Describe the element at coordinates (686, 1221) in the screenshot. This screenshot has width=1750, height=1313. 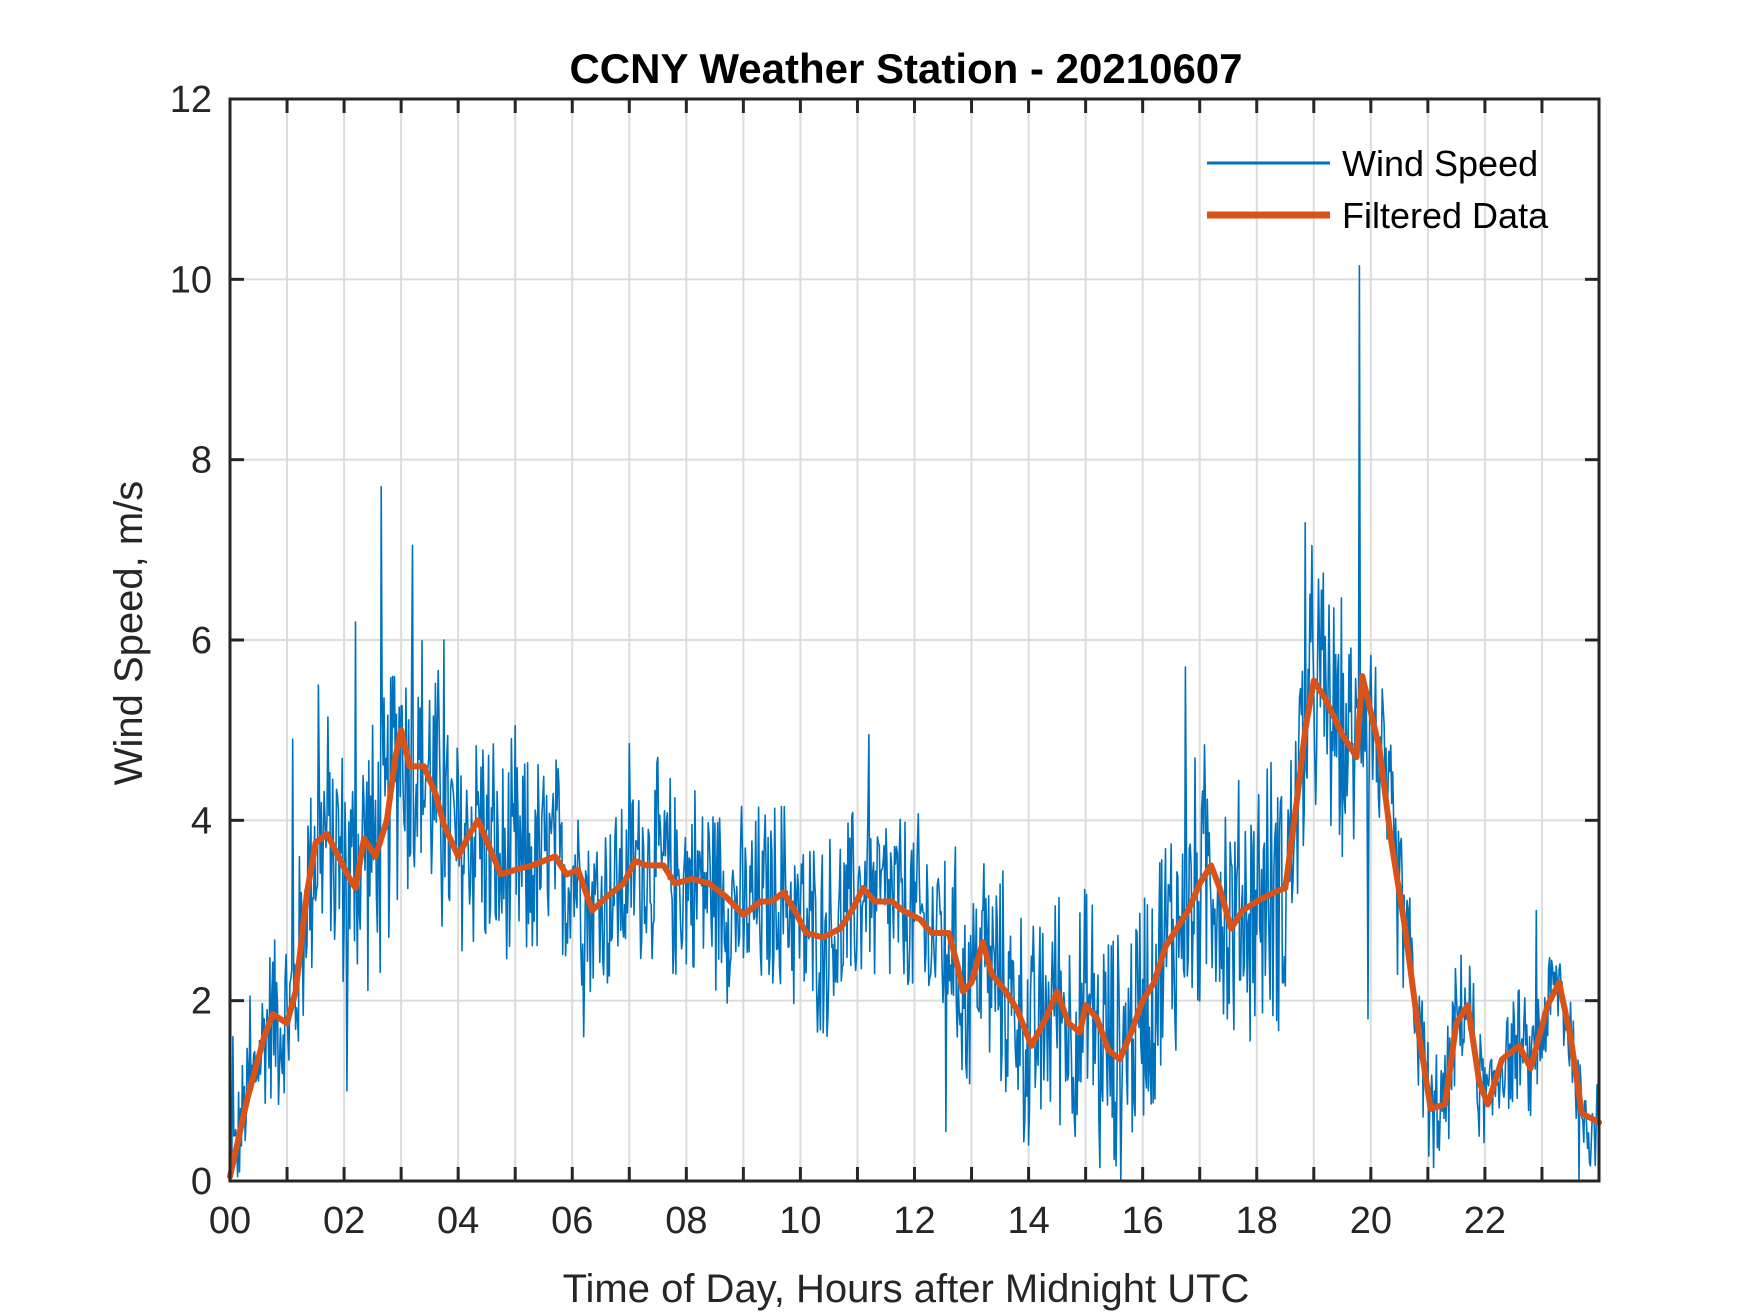
I see `x-tick-label: 08` at that location.